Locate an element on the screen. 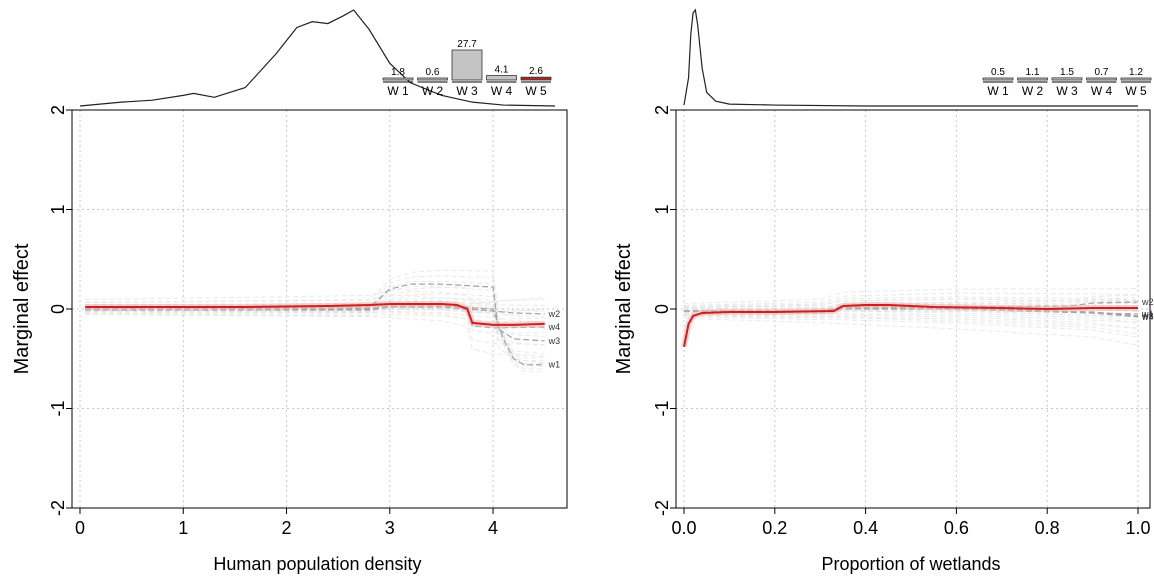 The image size is (1154, 581). x-axis-title: Human population density is located at coordinates (317, 564).